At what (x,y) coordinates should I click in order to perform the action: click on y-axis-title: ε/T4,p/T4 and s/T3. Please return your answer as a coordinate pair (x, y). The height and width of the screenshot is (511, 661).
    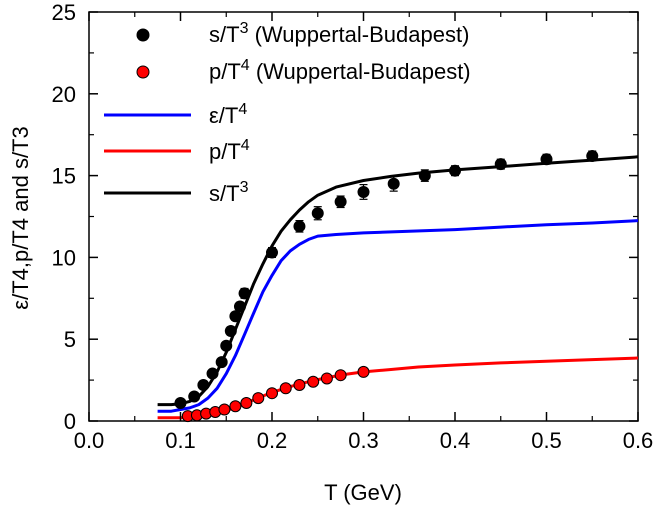
    Looking at the image, I should click on (20, 217).